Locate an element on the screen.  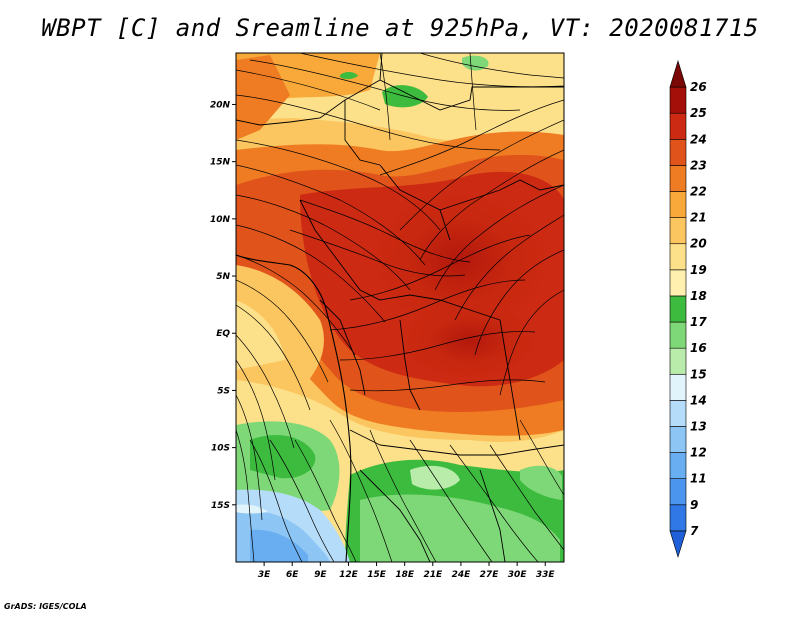
latitude-axis: 20N 15N 10N 5N EQ 5S 10S 15S is located at coordinates (223, 305).